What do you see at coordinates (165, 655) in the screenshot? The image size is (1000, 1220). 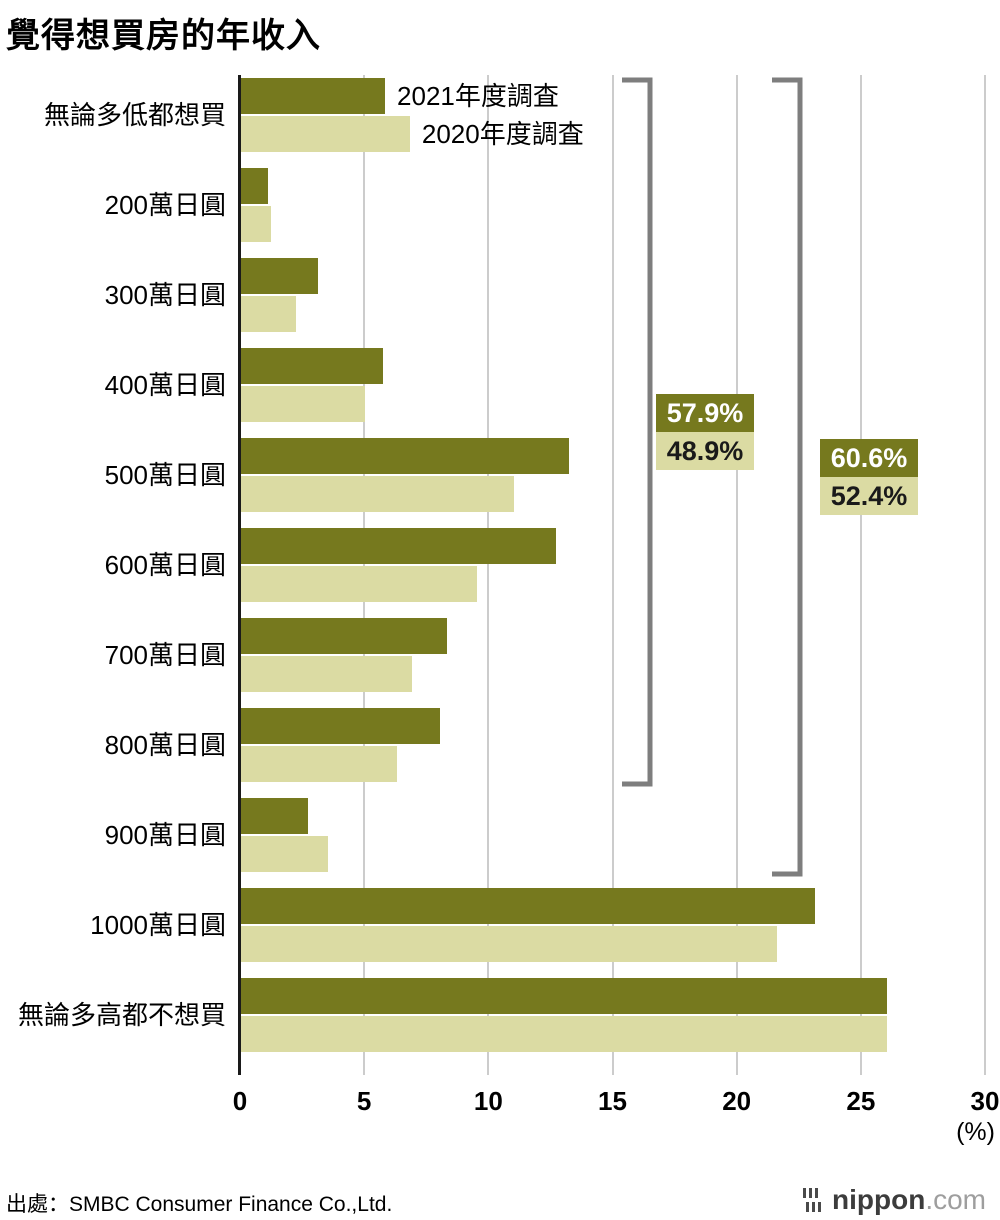 I see `category-label: 700萬日圓` at bounding box center [165, 655].